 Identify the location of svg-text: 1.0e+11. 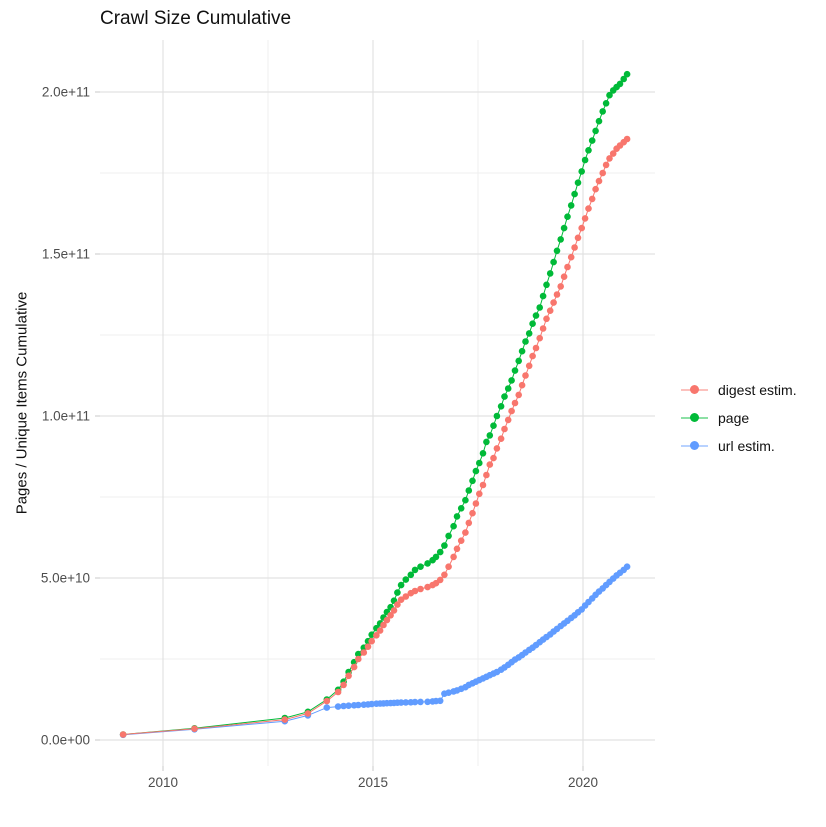
(66, 416).